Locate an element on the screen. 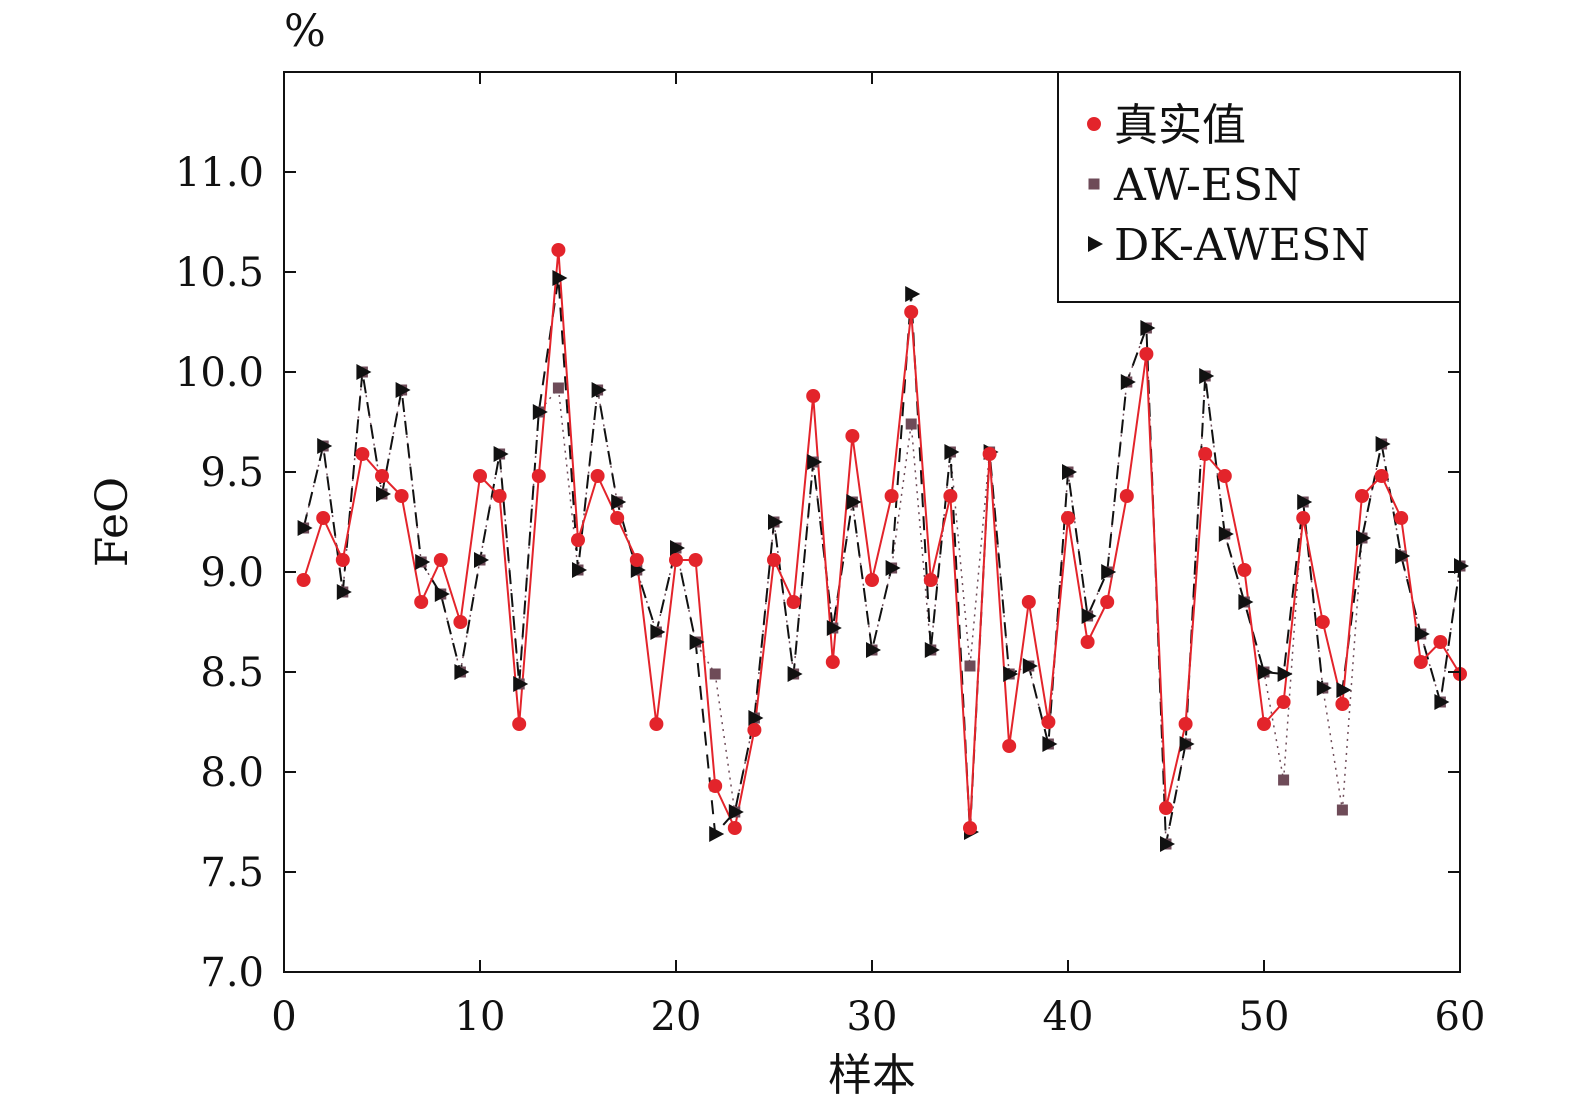 This screenshot has height=1109, width=1575. x-tick-label: 40 is located at coordinates (1068, 1017).